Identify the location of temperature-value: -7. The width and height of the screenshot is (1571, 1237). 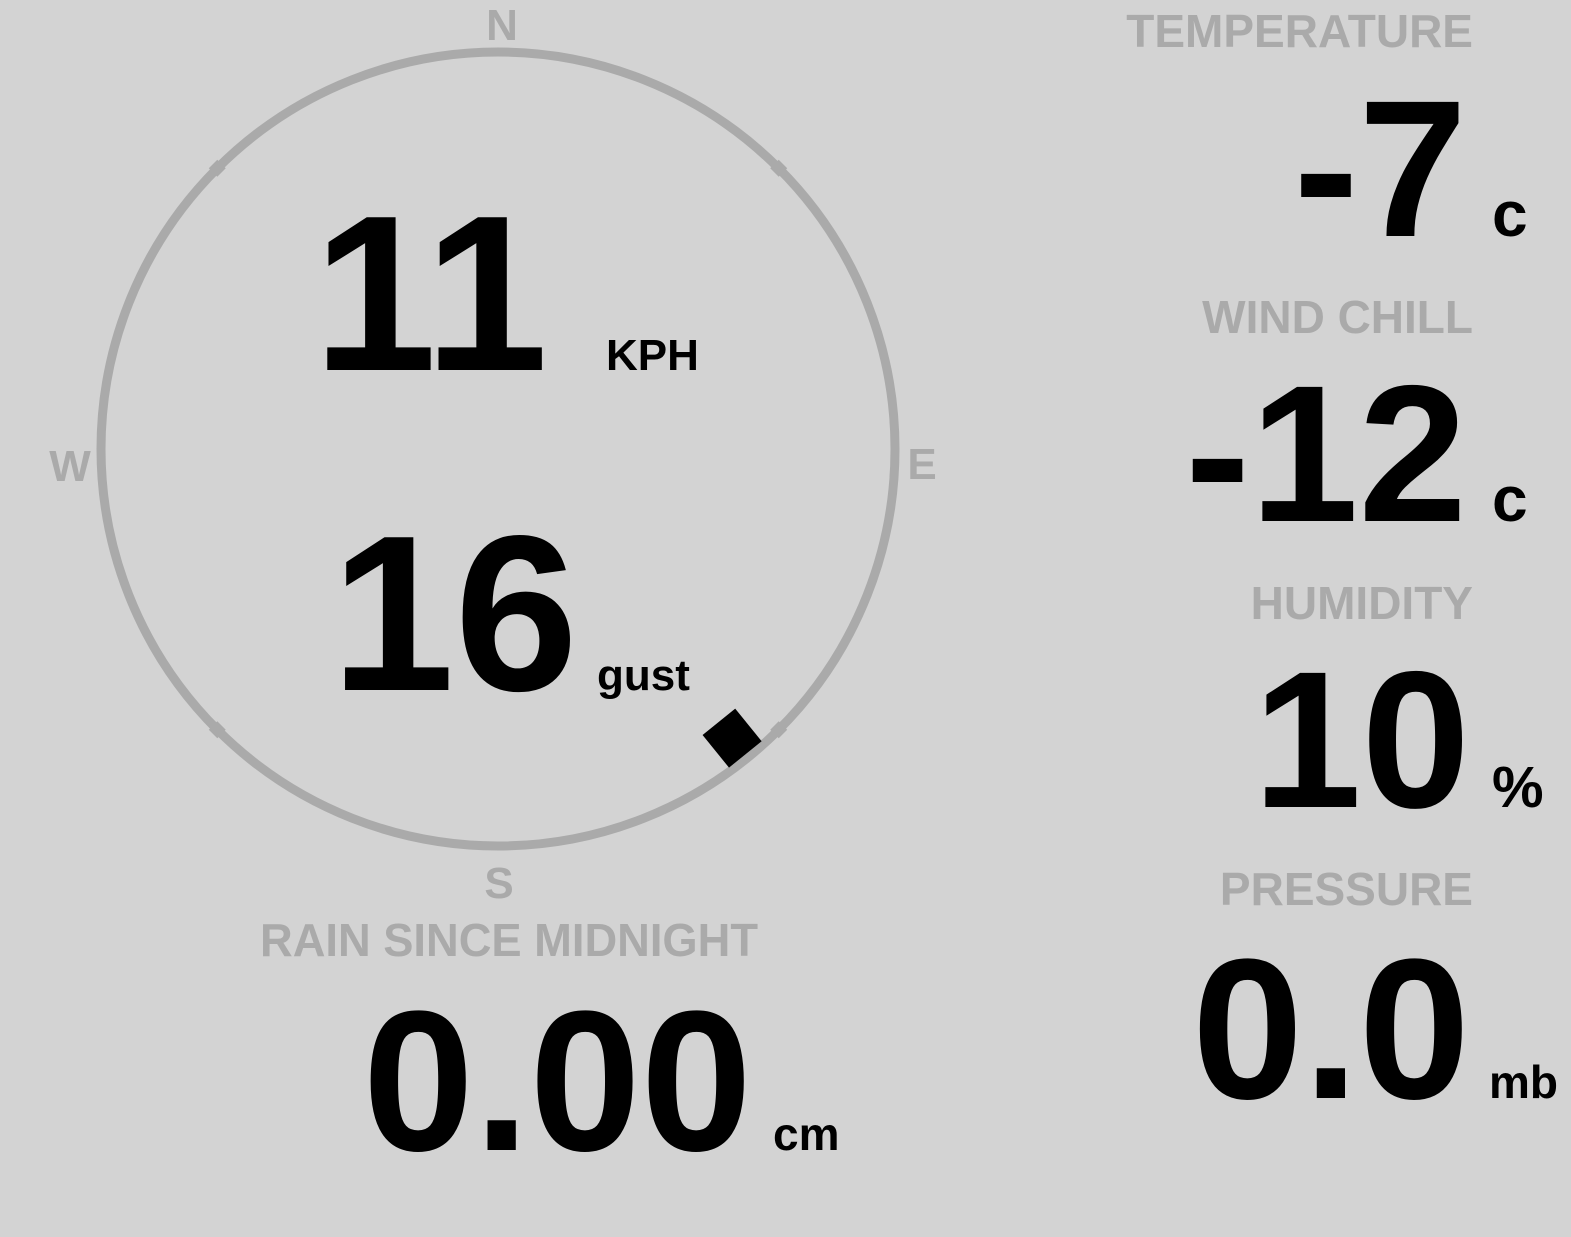
(1380, 169).